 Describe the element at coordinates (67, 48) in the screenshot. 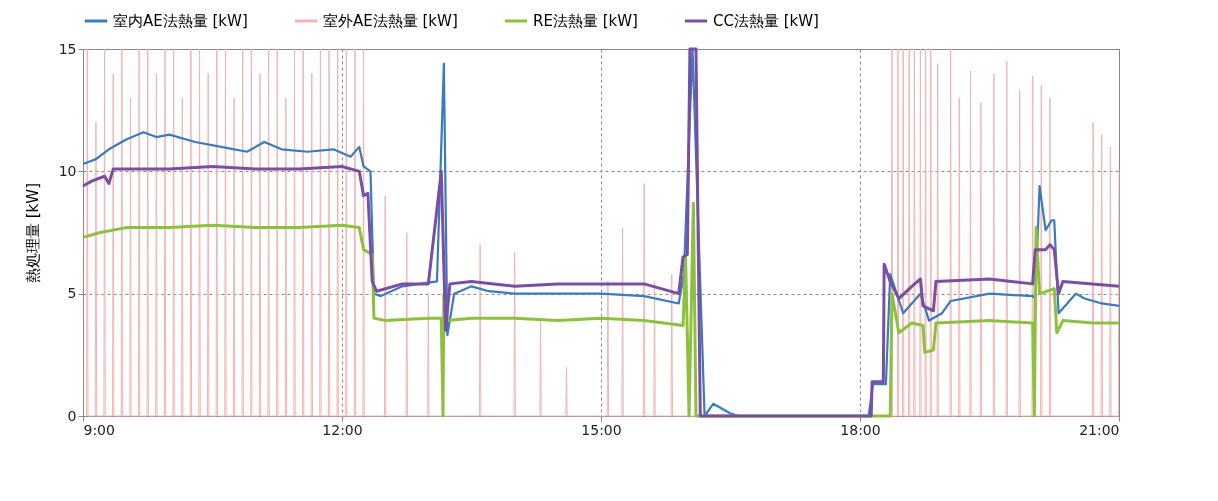

I see `y-tick-label: 15` at that location.